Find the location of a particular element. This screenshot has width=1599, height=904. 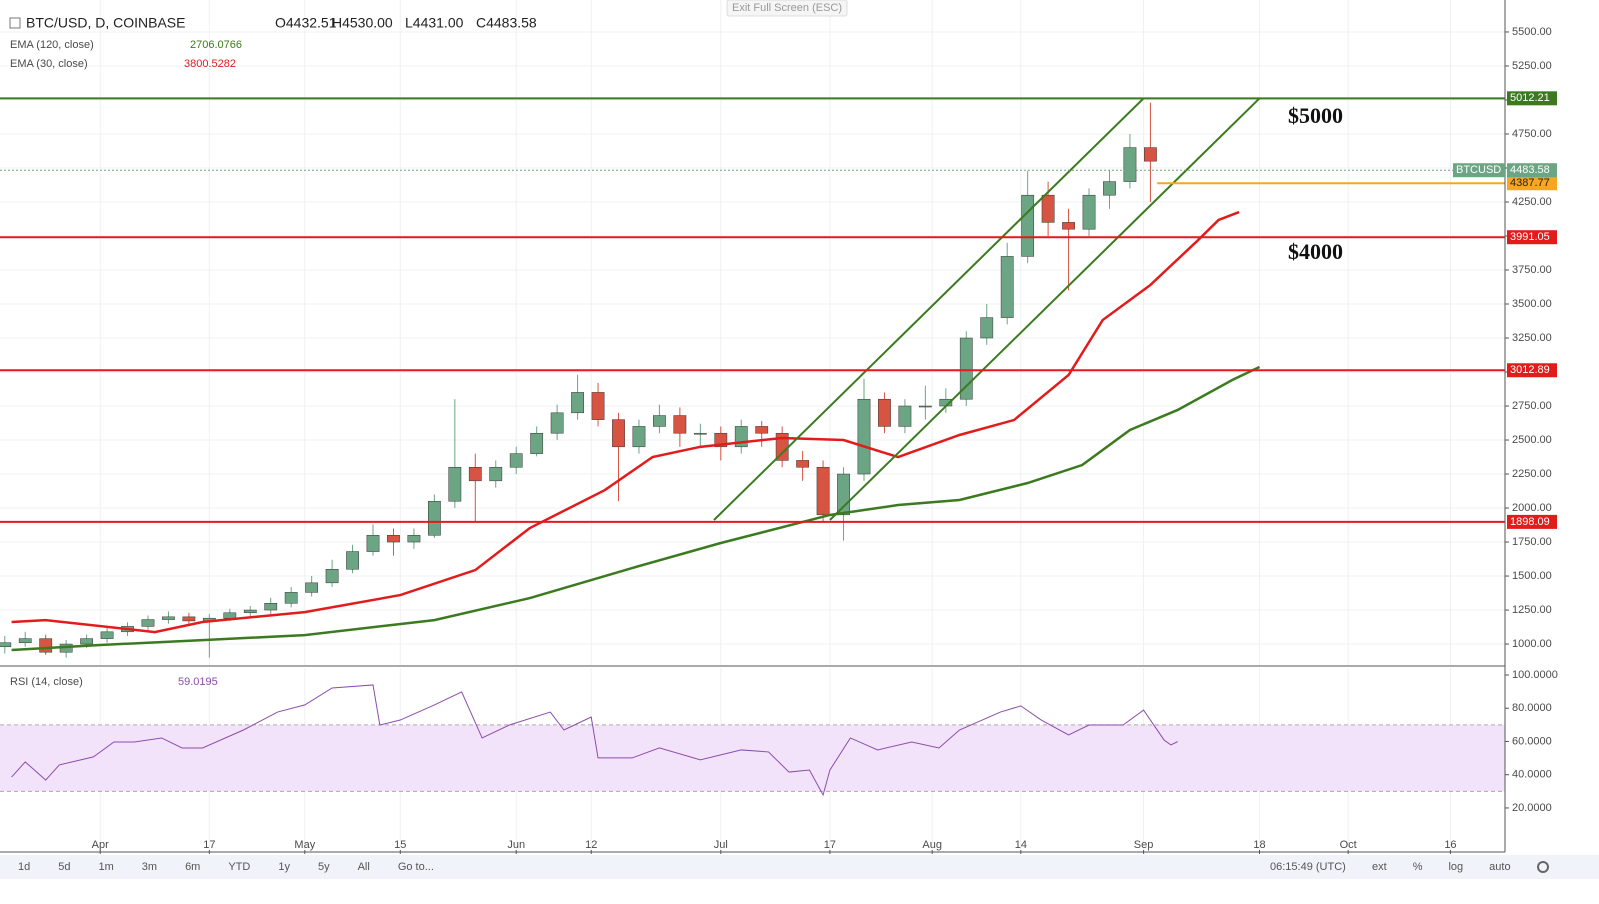

toolbar-toggle: log is located at coordinates (1455, 867).